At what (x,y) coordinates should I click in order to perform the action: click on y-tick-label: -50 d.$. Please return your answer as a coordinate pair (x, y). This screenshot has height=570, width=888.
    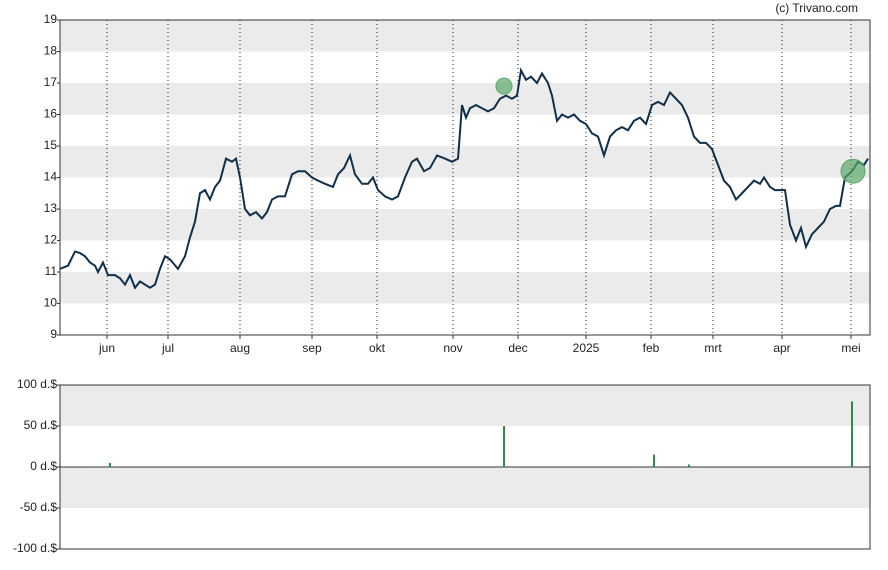
    Looking at the image, I should click on (39, 507).